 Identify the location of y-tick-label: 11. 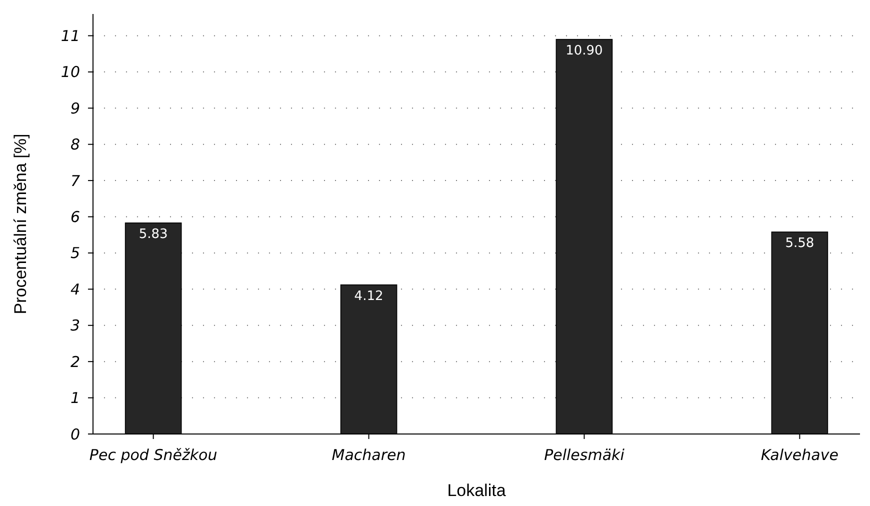
(70, 35).